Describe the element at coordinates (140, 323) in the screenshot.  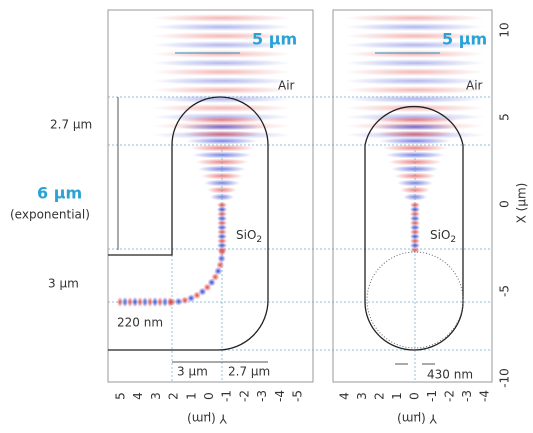
I see `input-width: 220 nm` at that location.